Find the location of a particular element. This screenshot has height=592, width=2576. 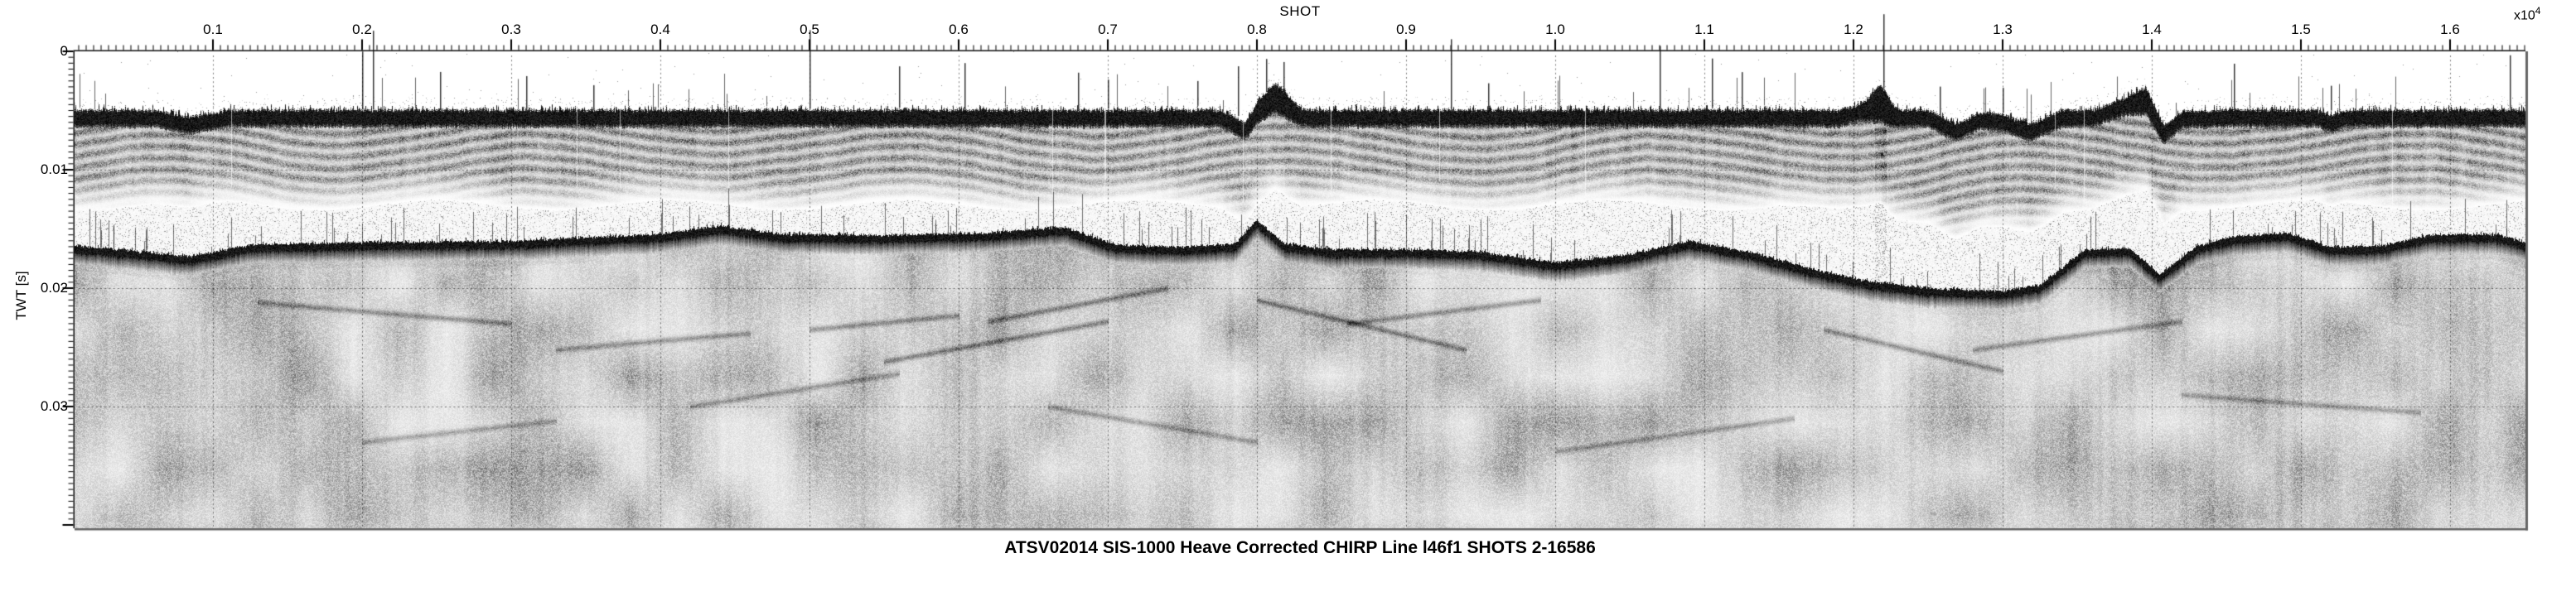

x-axis-multiplier-exponent: 4 is located at coordinates (2538, 11).